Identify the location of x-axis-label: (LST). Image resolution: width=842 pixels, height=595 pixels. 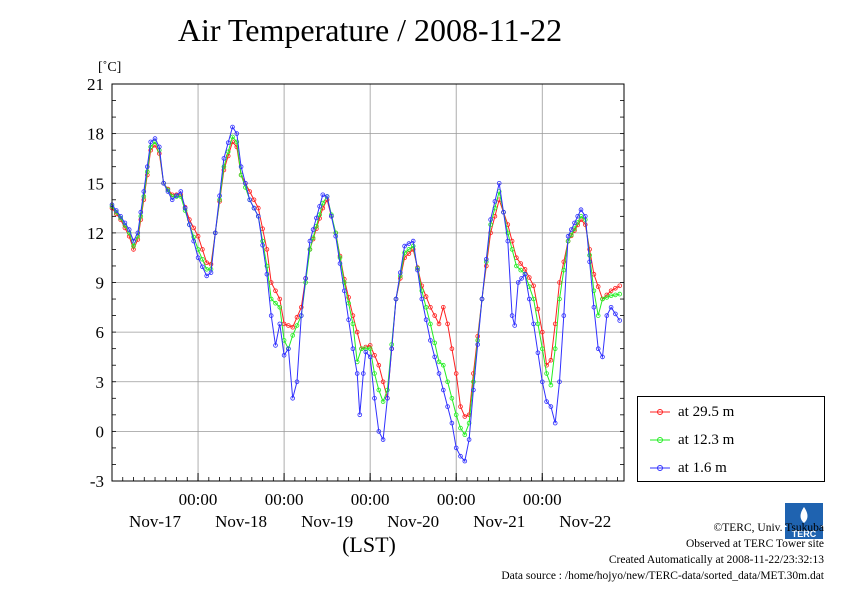
(369, 544).